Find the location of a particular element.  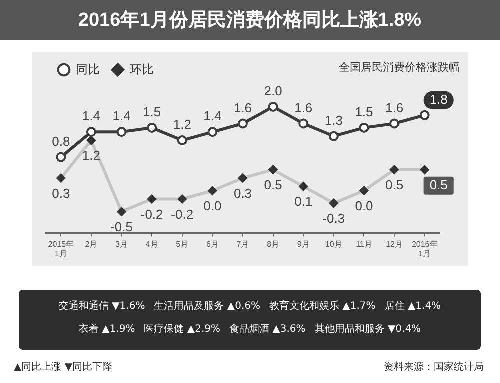

data-label: 0.1 is located at coordinates (303, 202).